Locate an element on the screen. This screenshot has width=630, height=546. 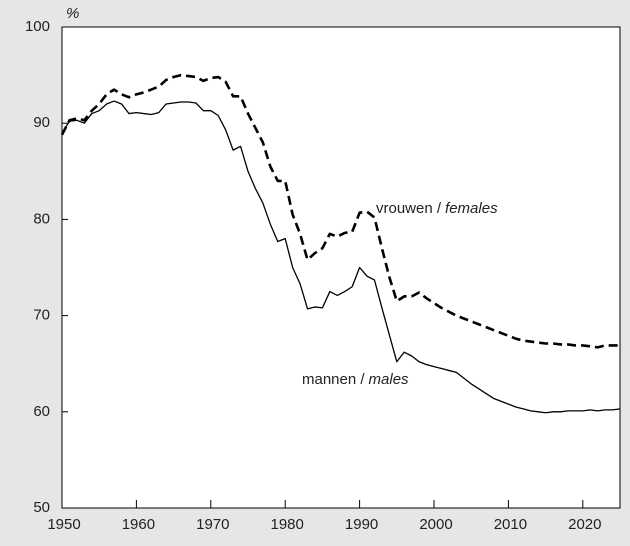
x-tick-label: 2010 is located at coordinates (510, 524).